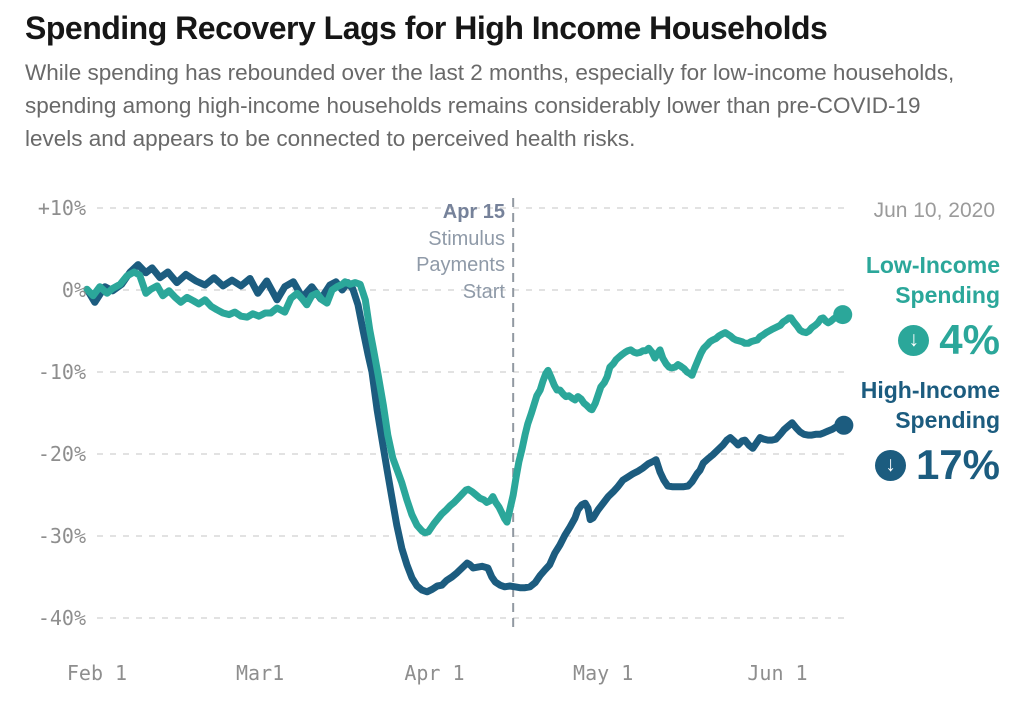 Image resolution: width=1023 pixels, height=711 pixels. Describe the element at coordinates (850, 465) in the screenshot. I see `legend-high-income-value-row: ↓ 17%` at that location.